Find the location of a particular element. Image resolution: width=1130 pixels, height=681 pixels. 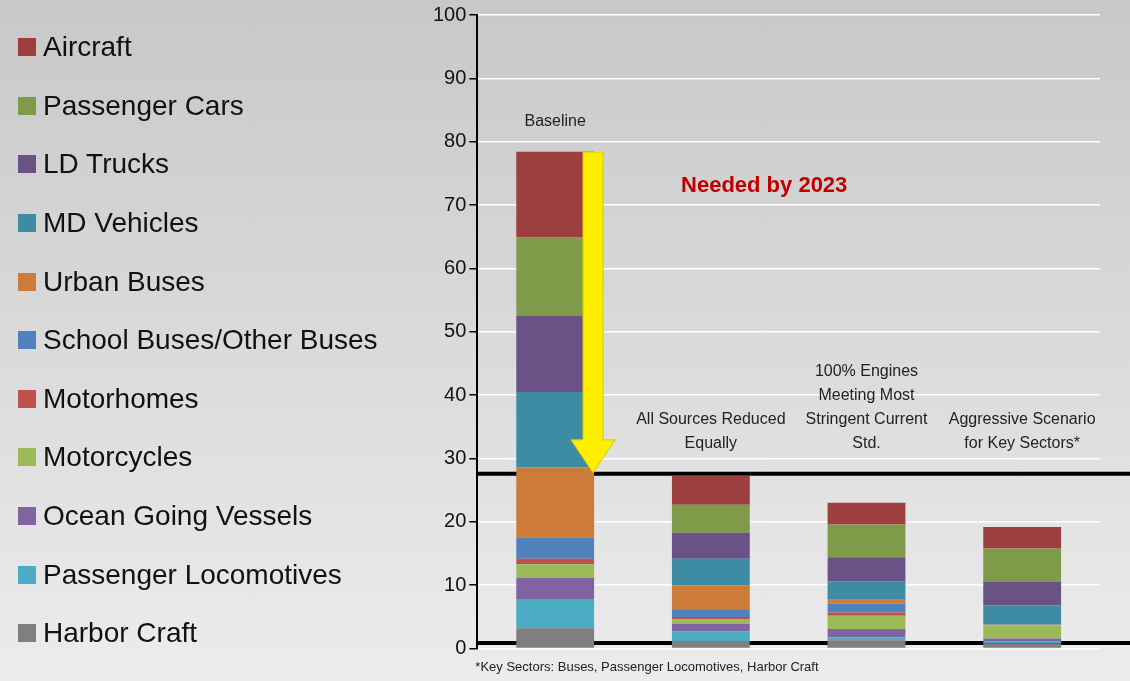

legend-label: Passenger Locomotives is located at coordinates (192, 574).